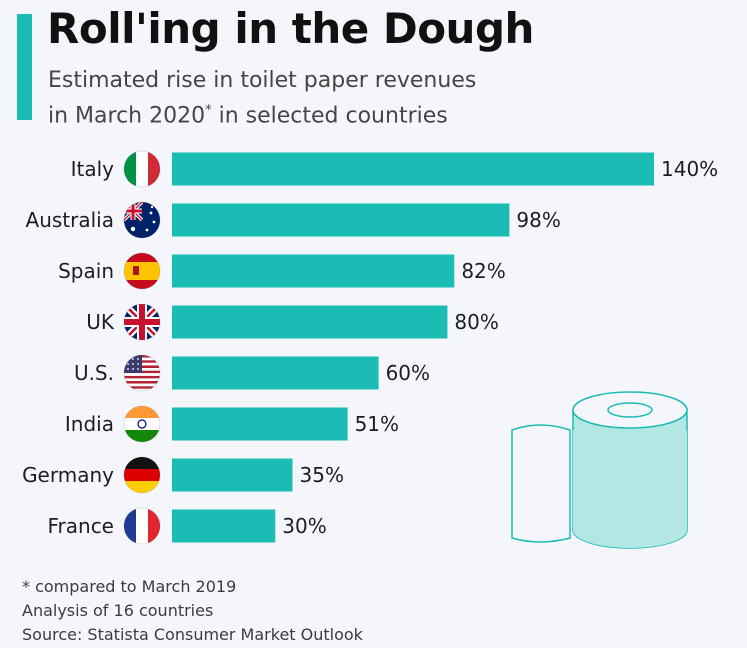  Describe the element at coordinates (192, 634) in the screenshot. I see `source-note: Source: Statista Consumer Market Outlook` at that location.